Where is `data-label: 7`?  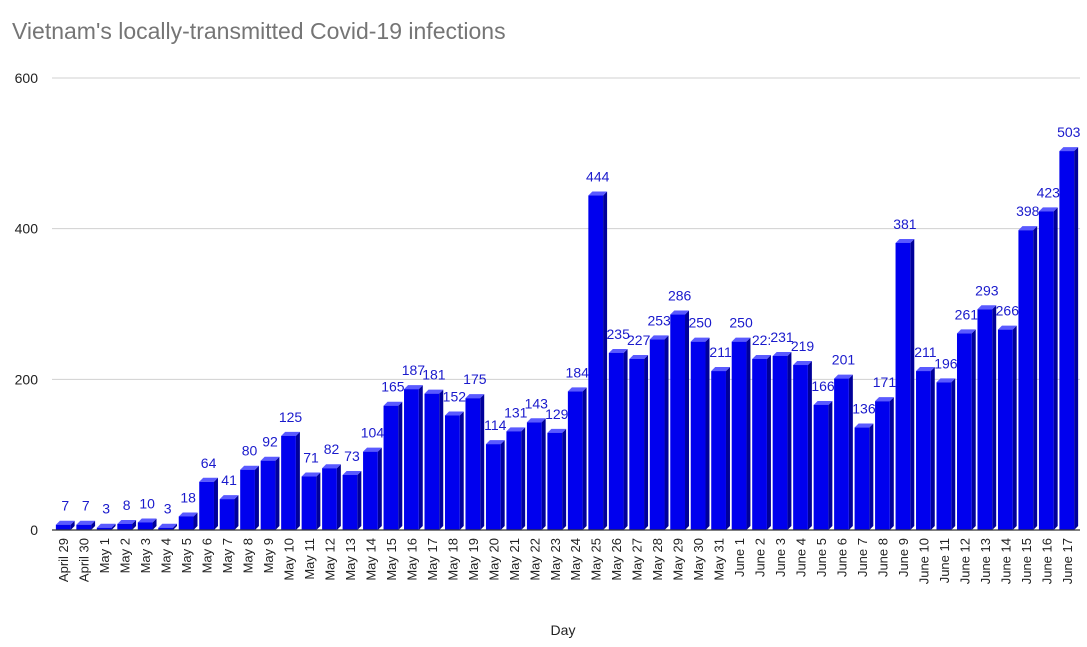 data-label: 7 is located at coordinates (65, 506).